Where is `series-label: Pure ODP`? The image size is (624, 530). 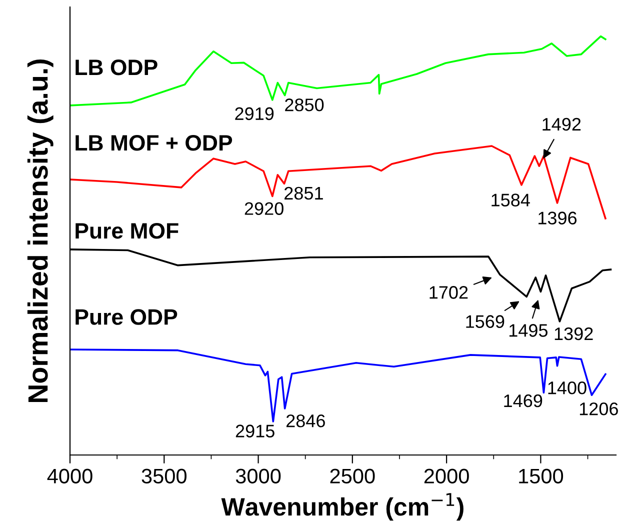 series-label: Pure ODP is located at coordinates (127, 317).